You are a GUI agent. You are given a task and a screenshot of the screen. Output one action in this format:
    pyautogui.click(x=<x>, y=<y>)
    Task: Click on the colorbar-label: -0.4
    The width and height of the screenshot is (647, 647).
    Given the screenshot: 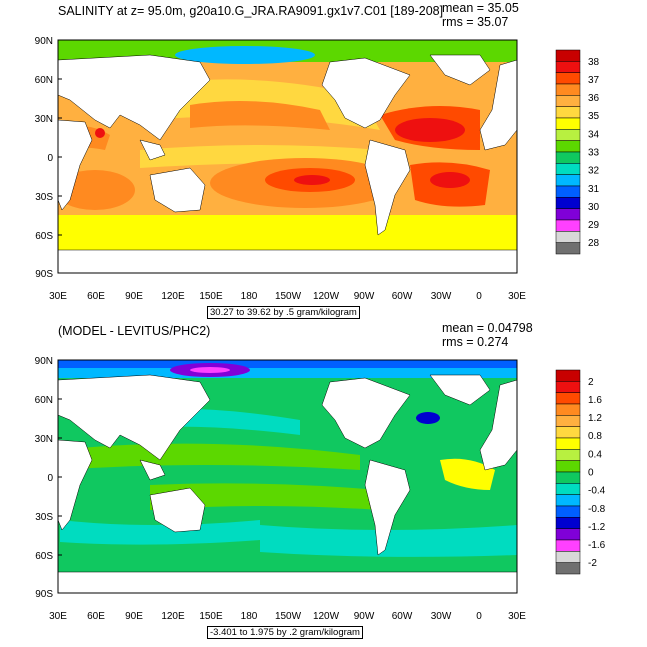 What is the action you would take?
    pyautogui.click(x=597, y=491)
    